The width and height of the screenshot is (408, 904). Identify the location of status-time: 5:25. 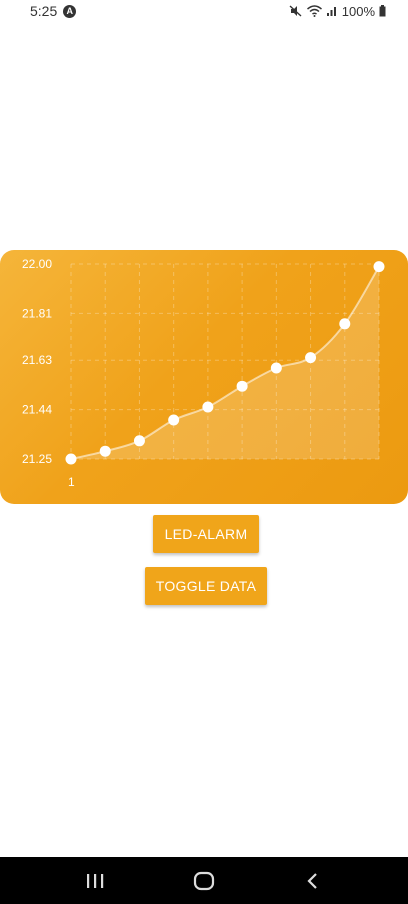
(44, 11).